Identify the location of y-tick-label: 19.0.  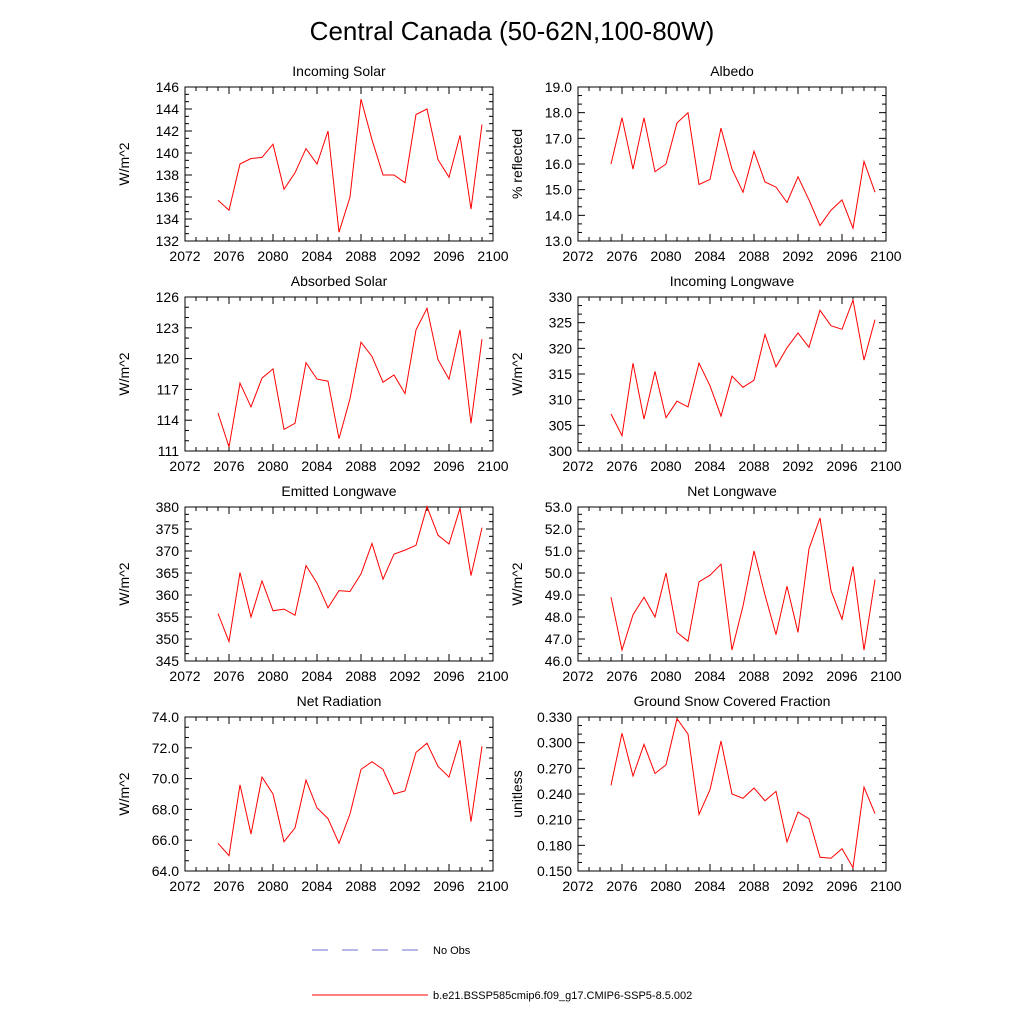
(558, 87).